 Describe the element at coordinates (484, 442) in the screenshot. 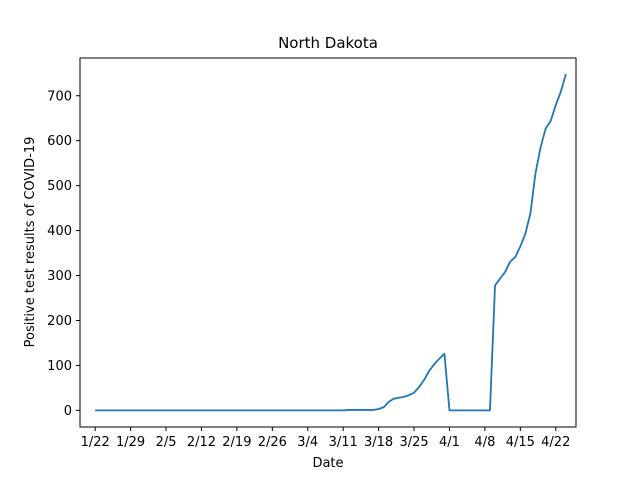

I see `x-tick-label: 4/8` at that location.